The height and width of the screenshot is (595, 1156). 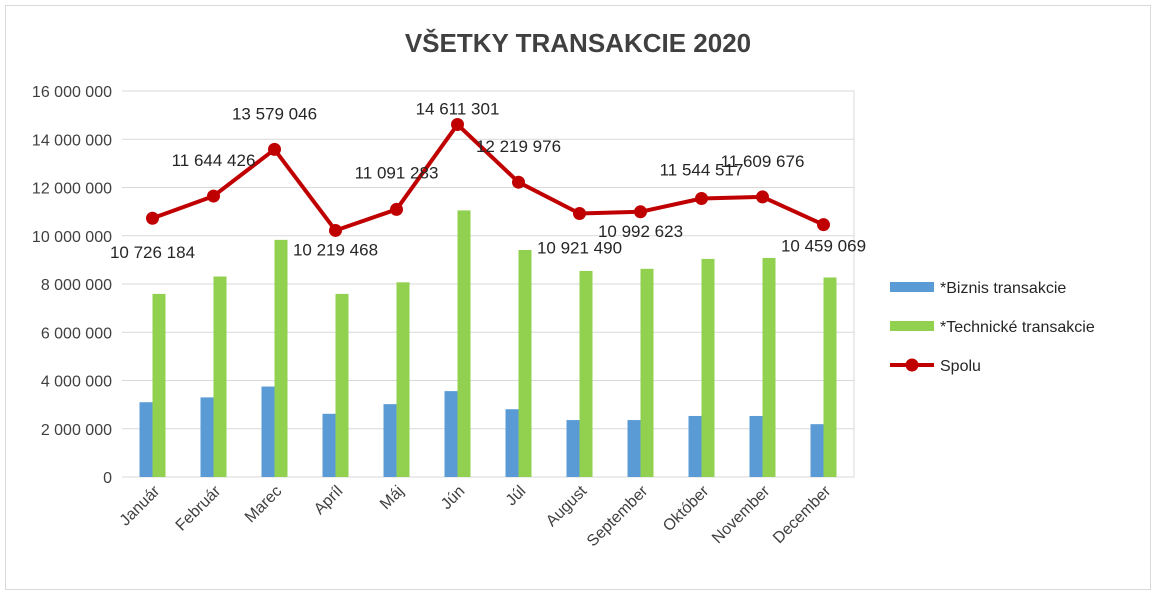 What do you see at coordinates (453, 498) in the screenshot?
I see `x-tick-label: Jún` at bounding box center [453, 498].